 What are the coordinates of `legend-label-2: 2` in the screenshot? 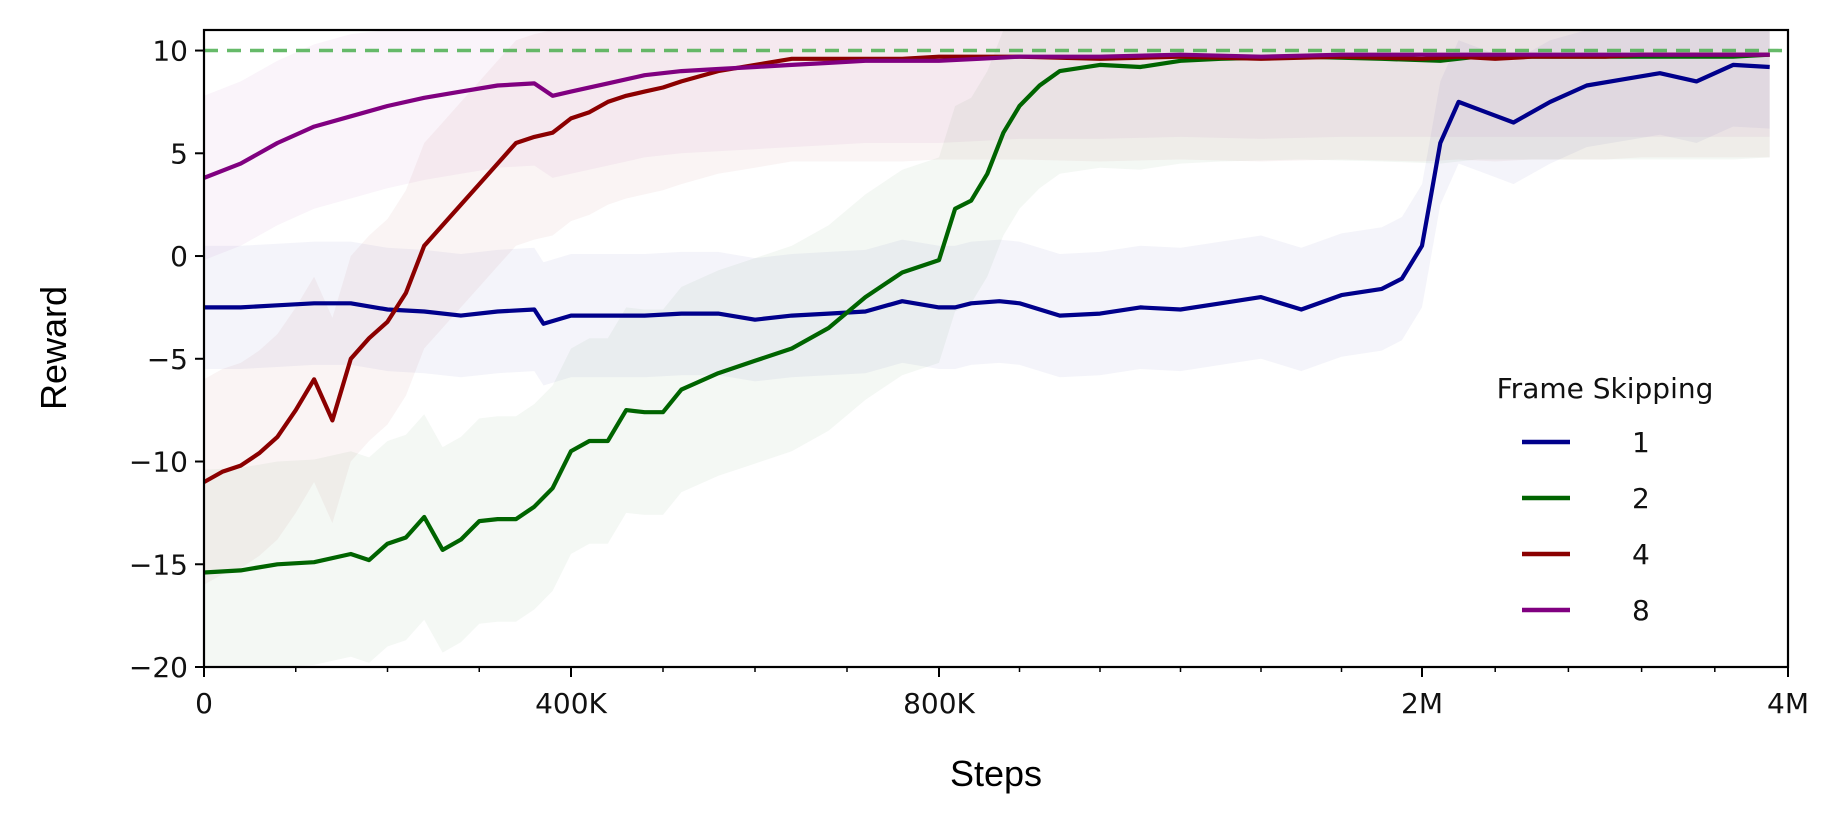 It's located at (1641, 498).